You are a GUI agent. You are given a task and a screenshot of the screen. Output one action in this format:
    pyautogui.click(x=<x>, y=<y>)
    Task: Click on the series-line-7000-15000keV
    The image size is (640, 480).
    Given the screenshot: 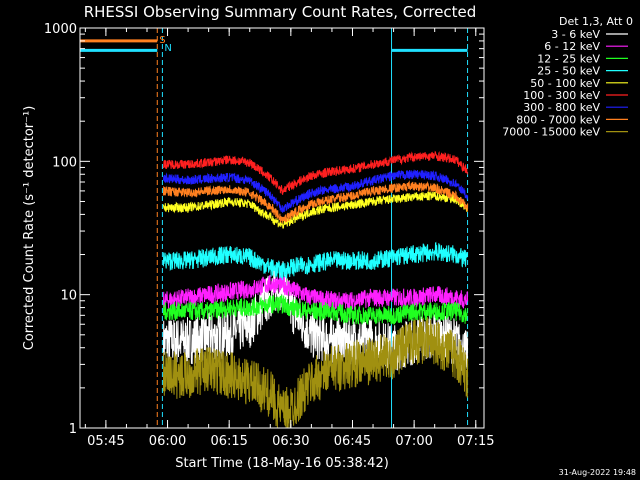 What is the action you would take?
    pyautogui.click(x=315, y=372)
    